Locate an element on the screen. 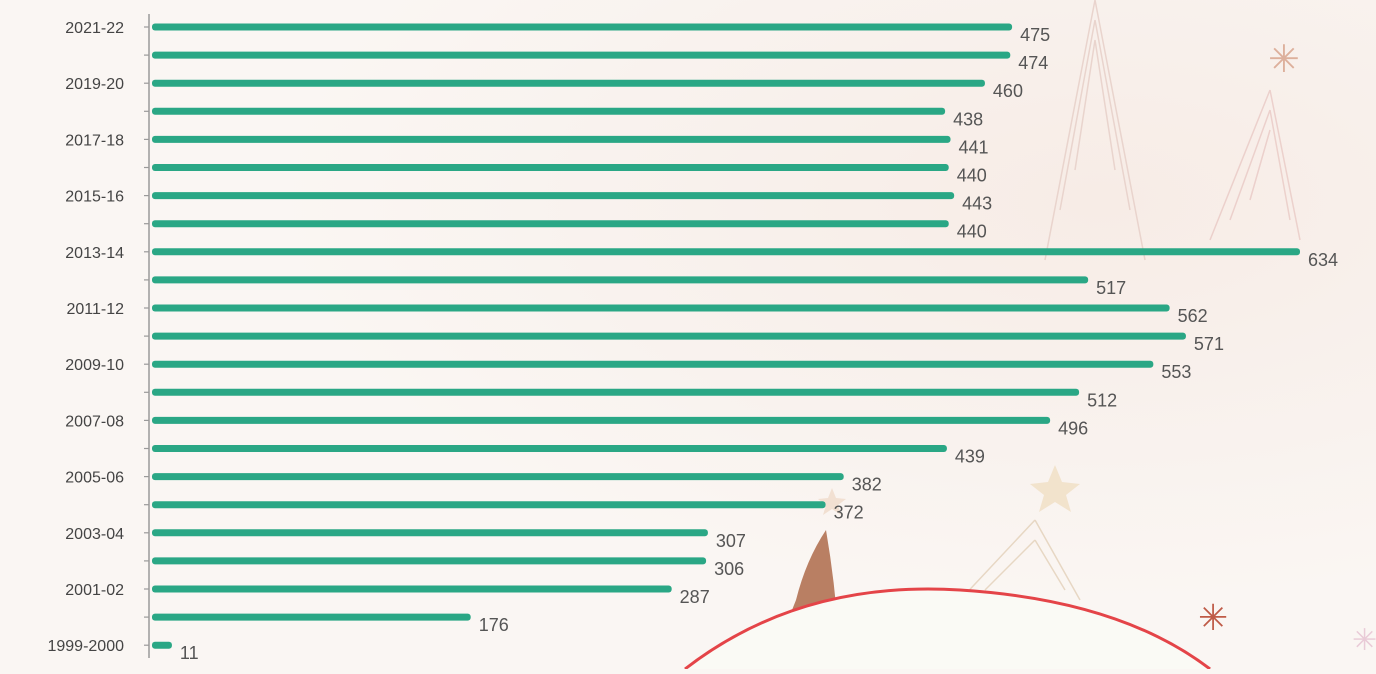 The width and height of the screenshot is (1376, 674). value-label-2016-17: 440 is located at coordinates (972, 176).